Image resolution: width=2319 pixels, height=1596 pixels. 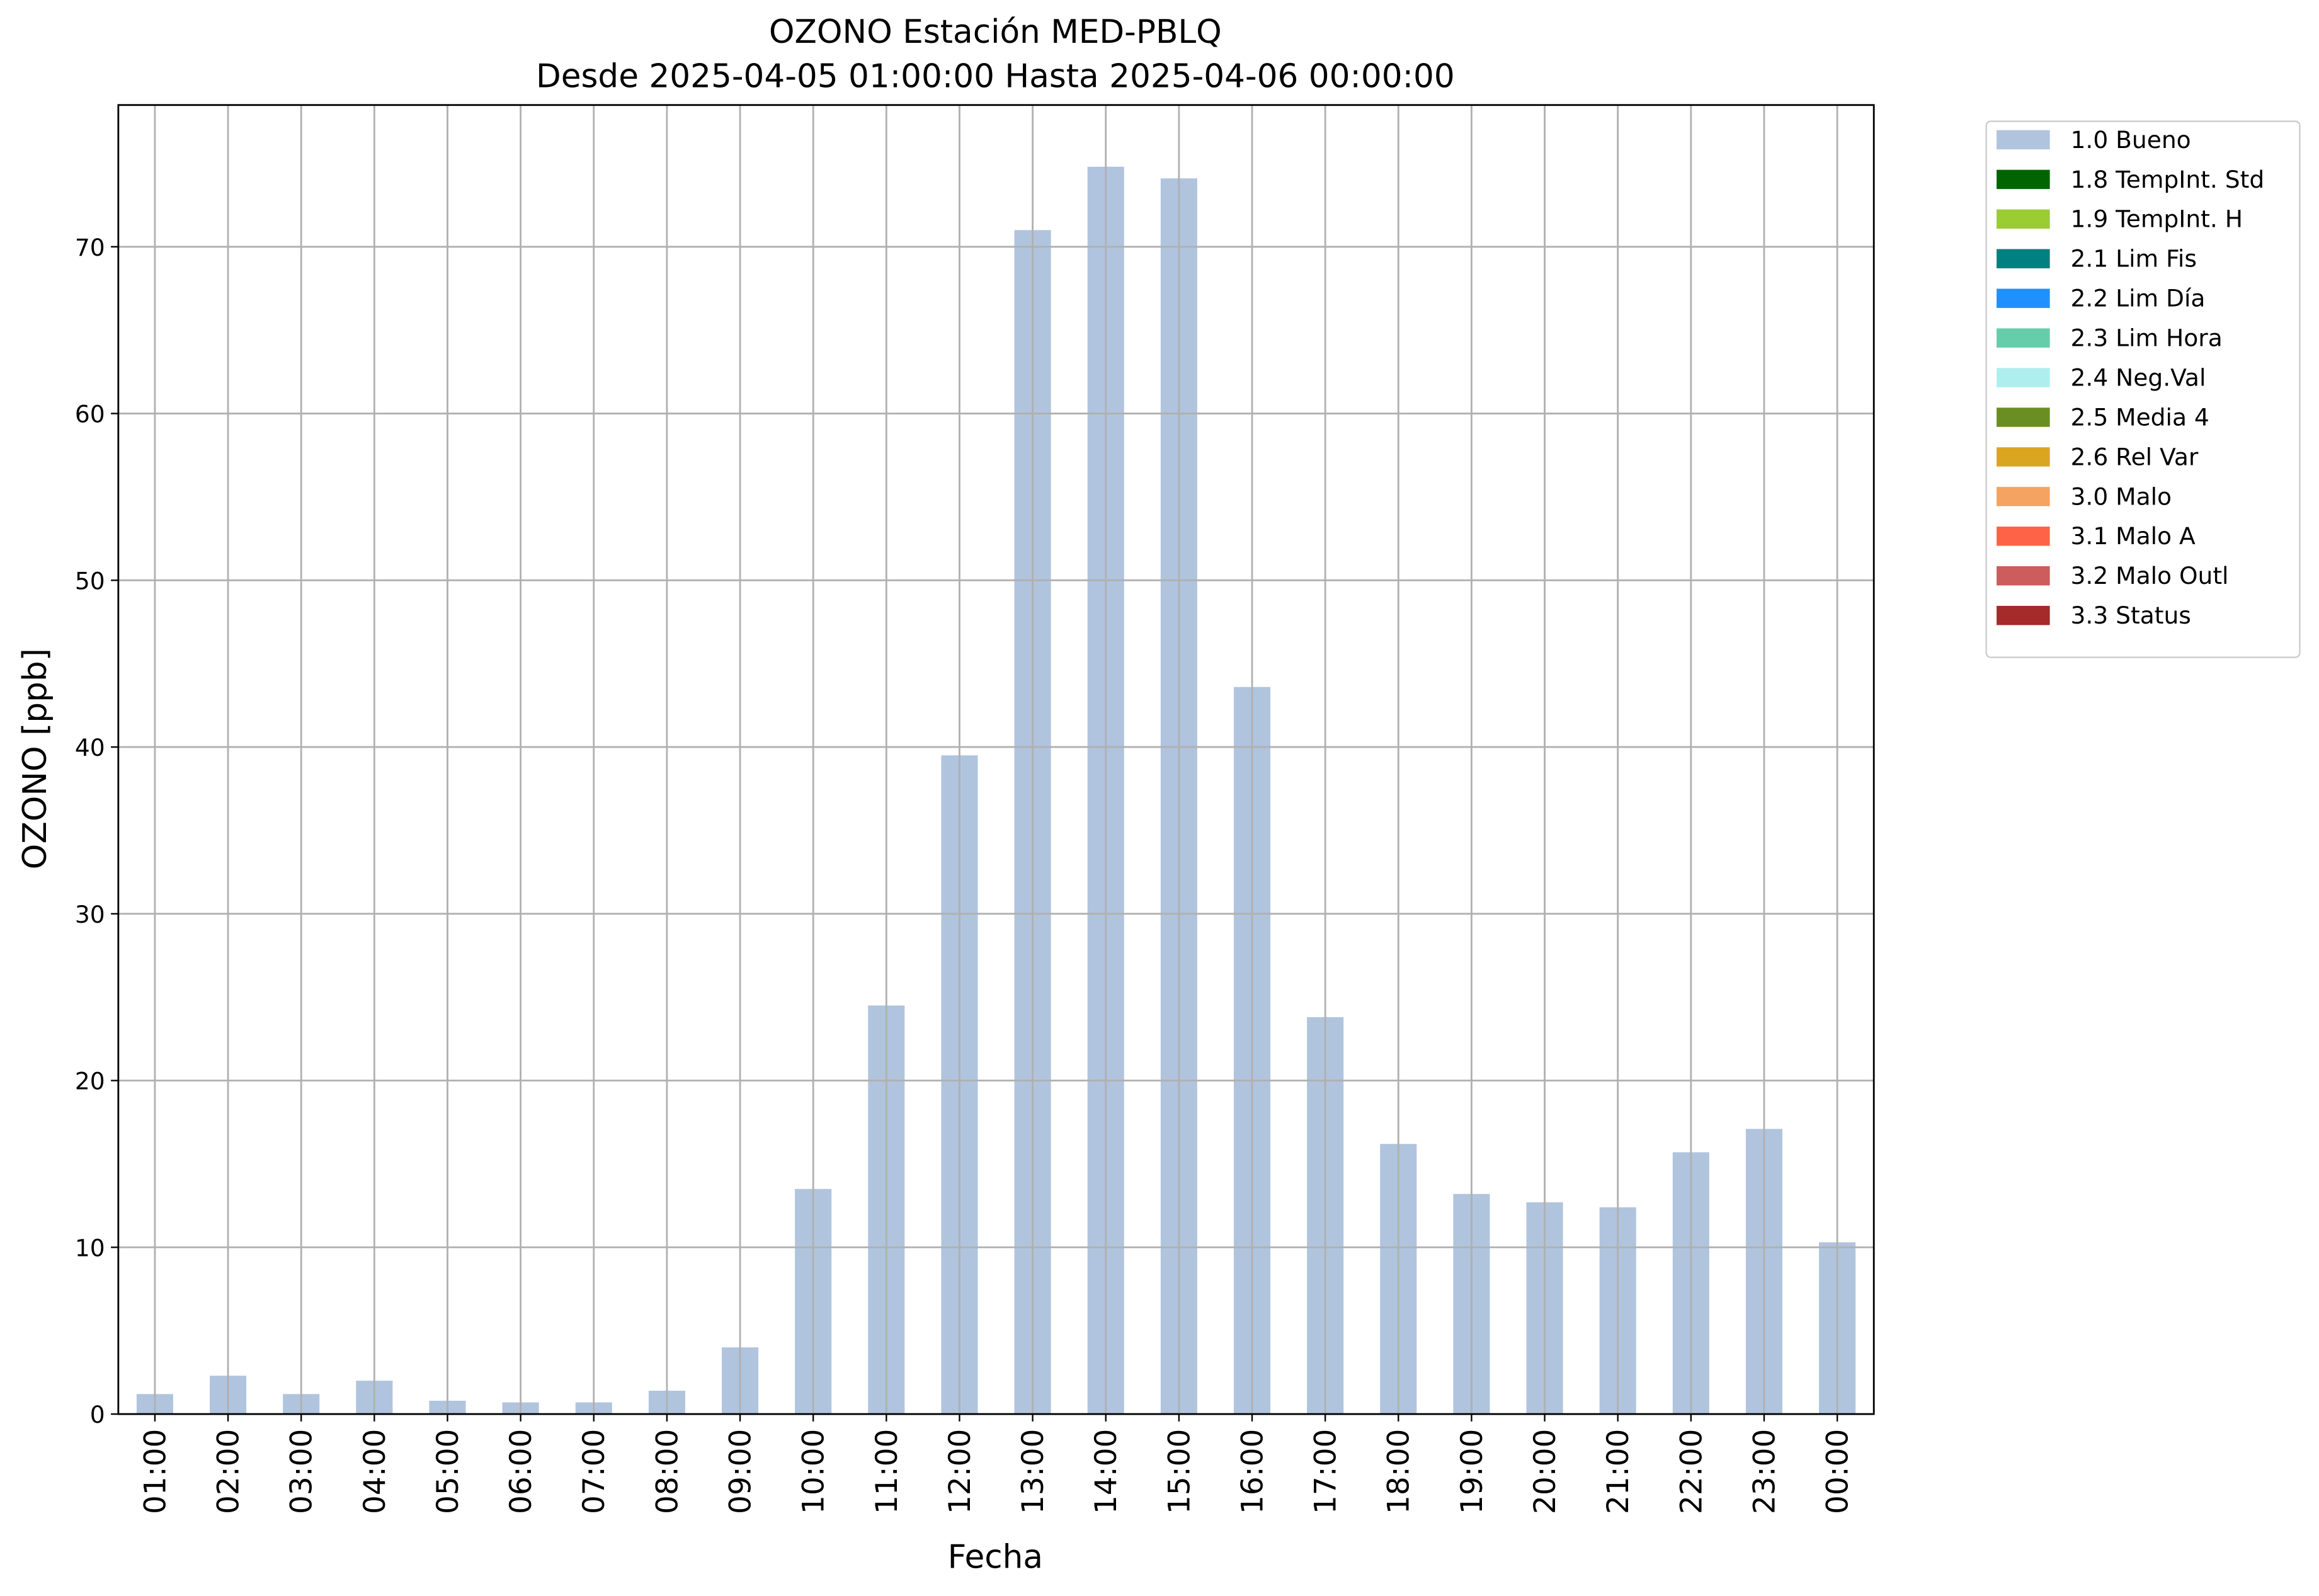 I want to click on y-tick-label: 10, so click(x=90, y=1248).